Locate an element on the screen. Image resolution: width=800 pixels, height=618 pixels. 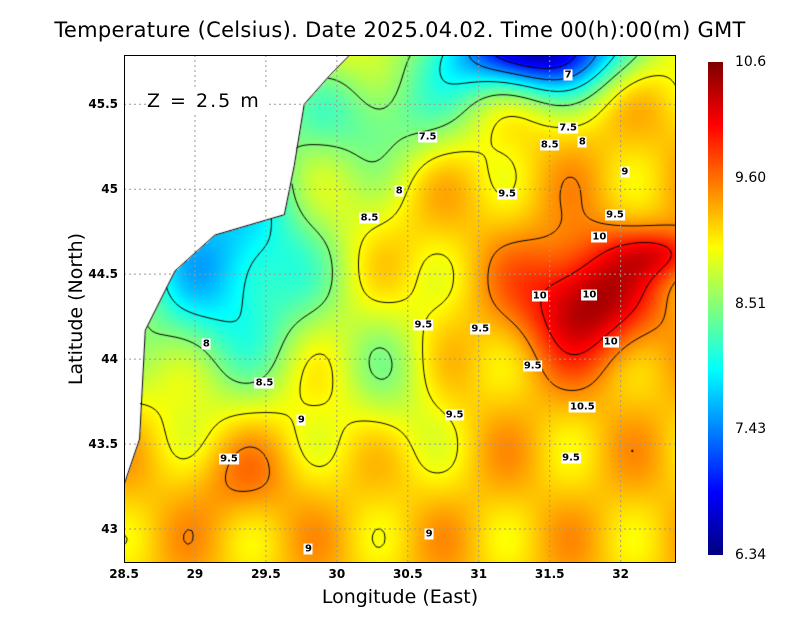
colorbar-tick-label: 6.34 is located at coordinates (751, 555).